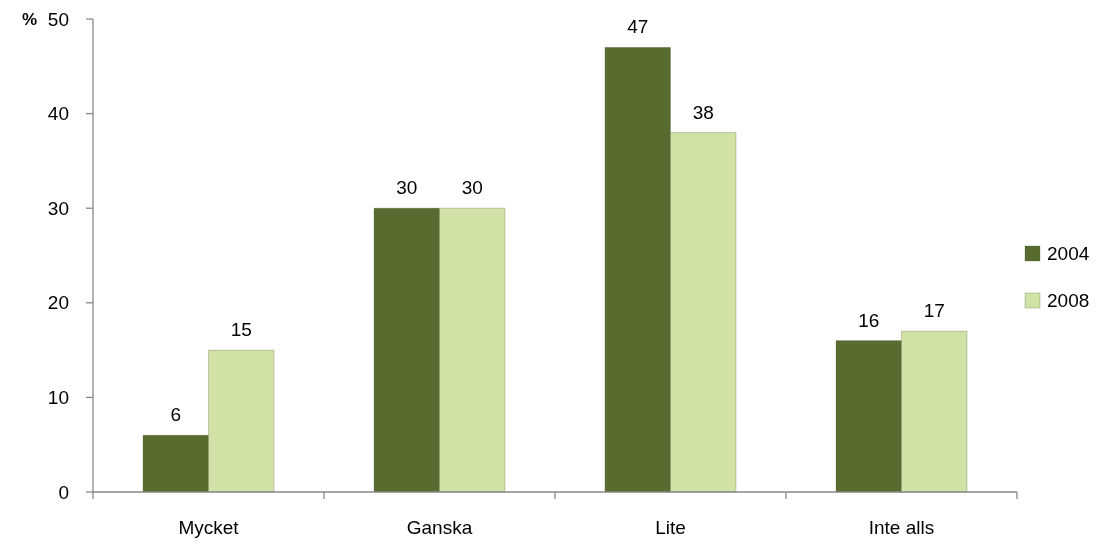 This screenshot has height=546, width=1103. I want to click on y-tick-label: 30, so click(58, 208).